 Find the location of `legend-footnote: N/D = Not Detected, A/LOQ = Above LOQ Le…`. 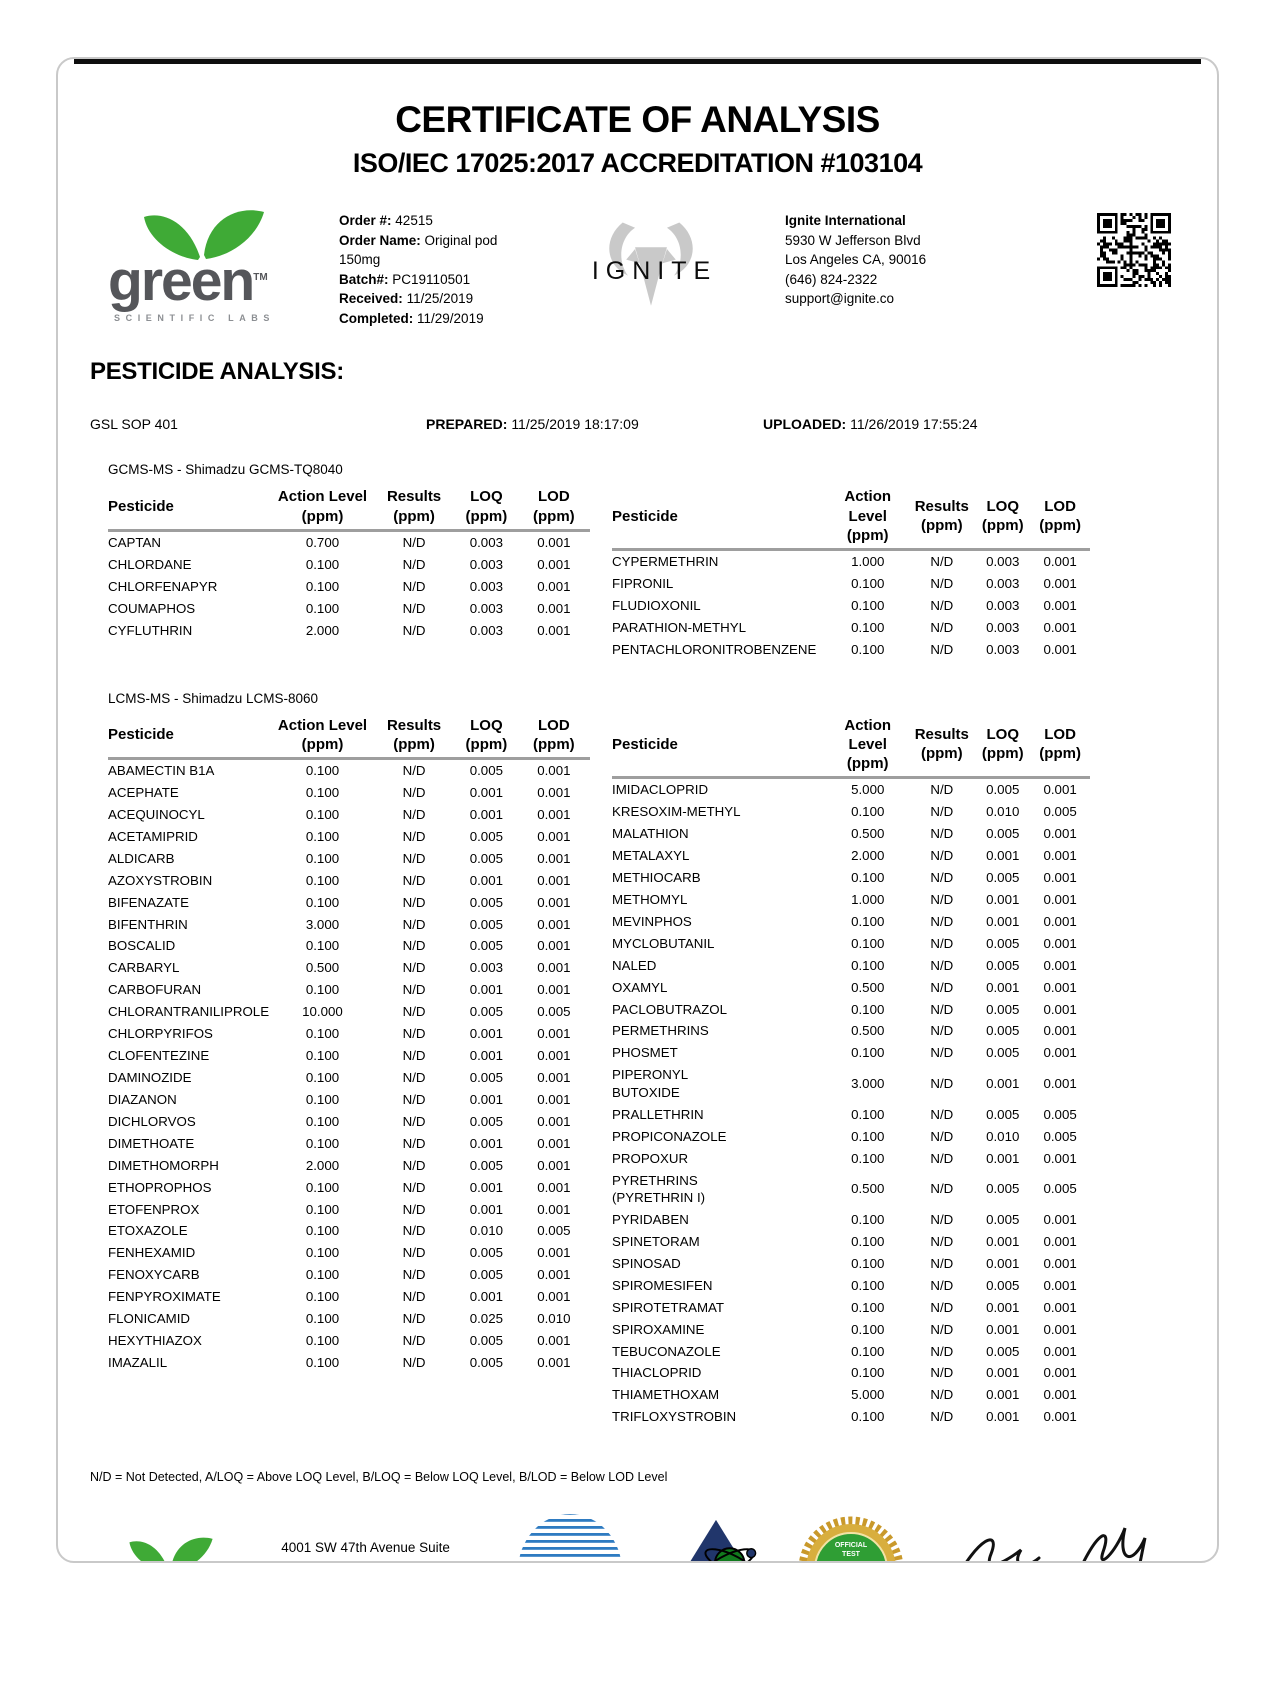

legend-footnote: N/D = Not Detected, A/LOQ = Above LOQ Le… is located at coordinates (379, 1477).